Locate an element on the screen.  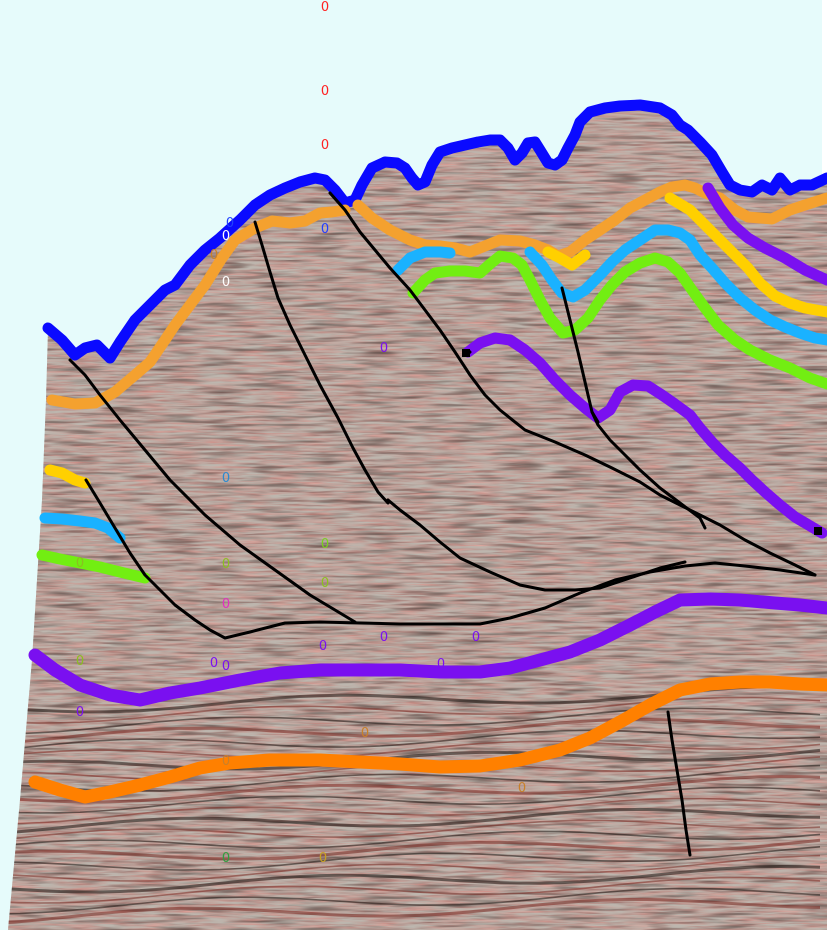
horizon-orange-lower-line is located at coordinates (427, 739).